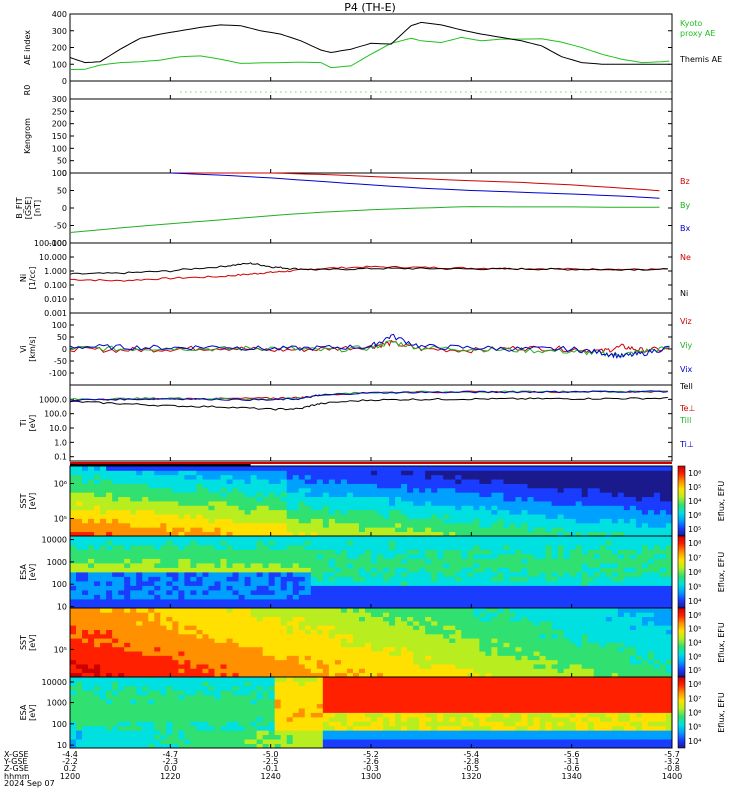  What do you see at coordinates (59, 173) in the screenshot?
I see `ytick-label-3-4: 100` at bounding box center [59, 173].